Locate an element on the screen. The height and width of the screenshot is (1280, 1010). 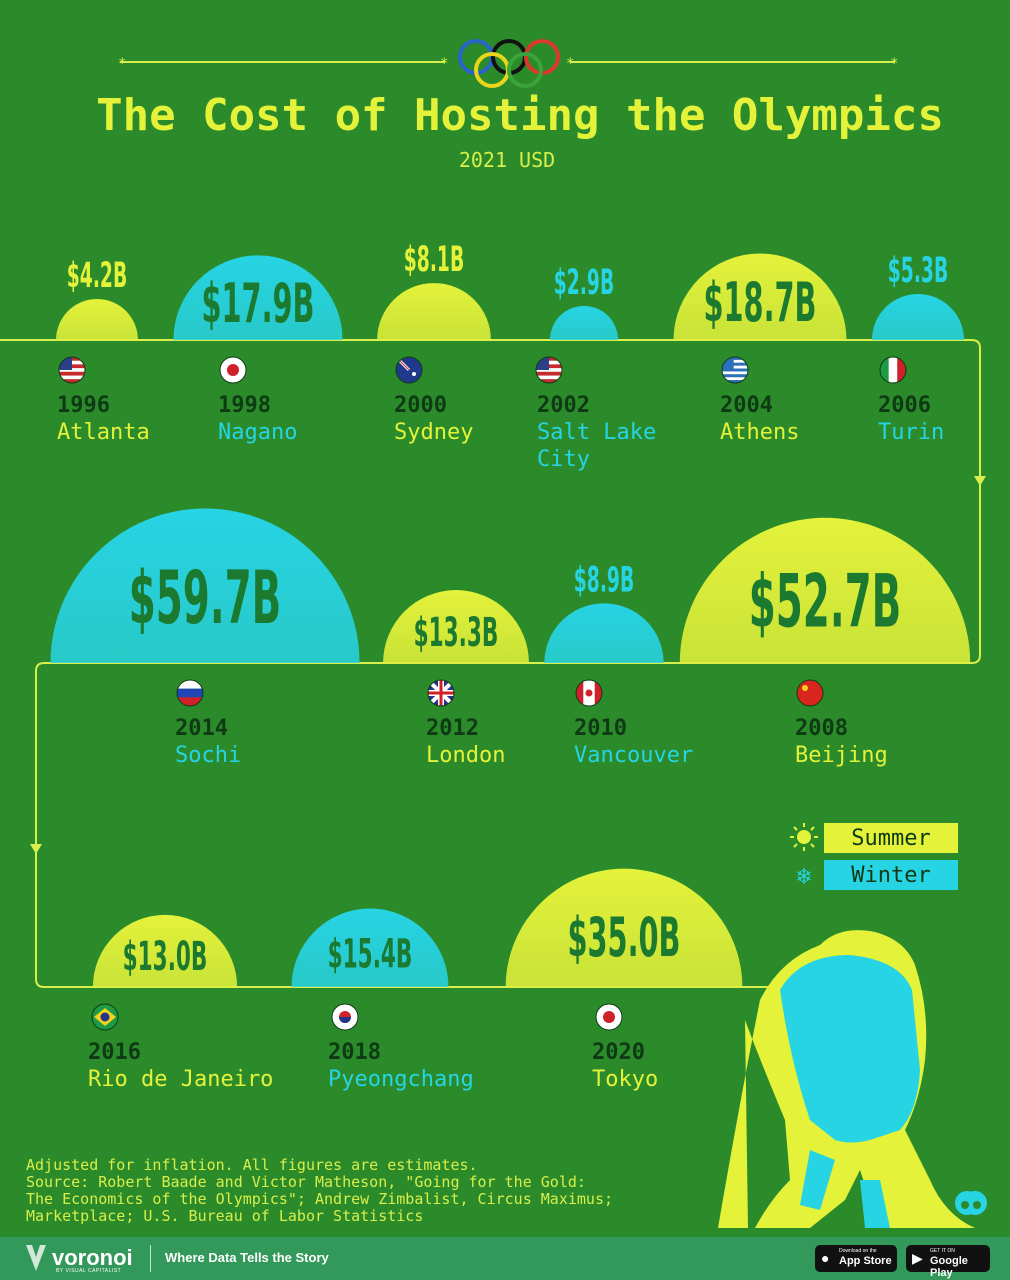
apple-icon: ● is located at coordinates (825, 1258).